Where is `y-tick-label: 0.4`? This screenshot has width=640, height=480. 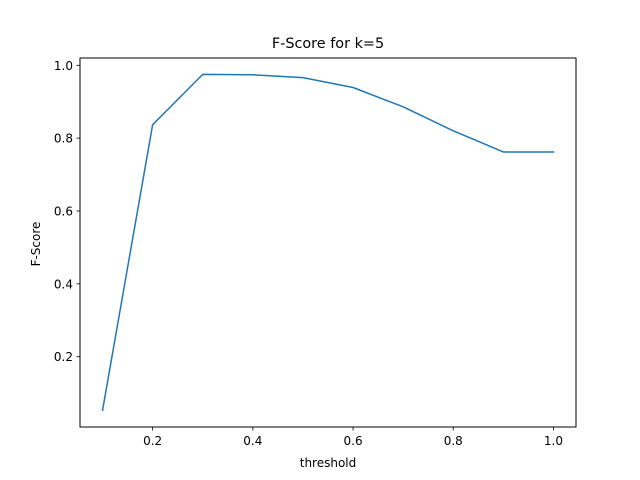
y-tick-label: 0.4 is located at coordinates (63, 284).